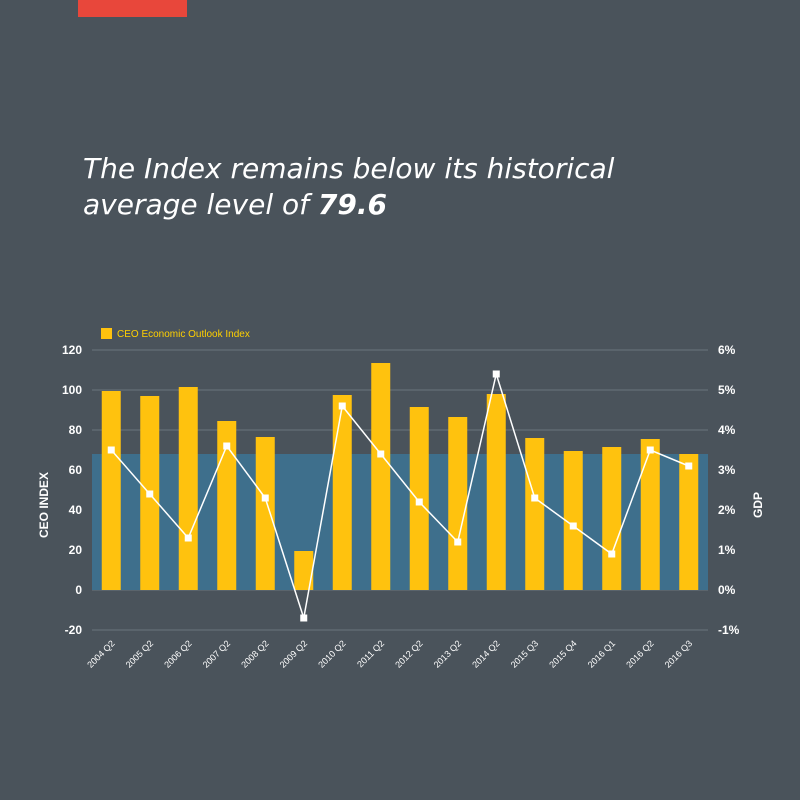 The image size is (800, 800). I want to click on y-tick-label: 100, so click(72, 390).